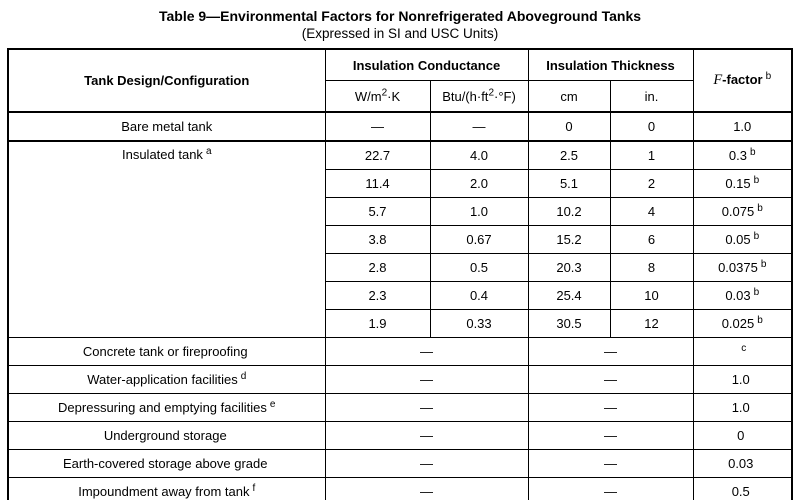 This screenshot has width=800, height=500. What do you see at coordinates (479, 323) in the screenshot?
I see `cell-insulated-usc-6: 0.33` at bounding box center [479, 323].